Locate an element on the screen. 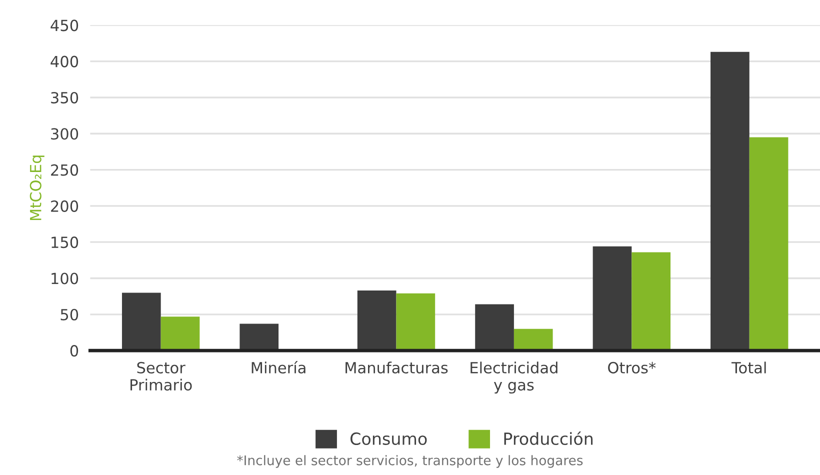 The image size is (820, 475). y-tick-label: 350 is located at coordinates (64, 98).